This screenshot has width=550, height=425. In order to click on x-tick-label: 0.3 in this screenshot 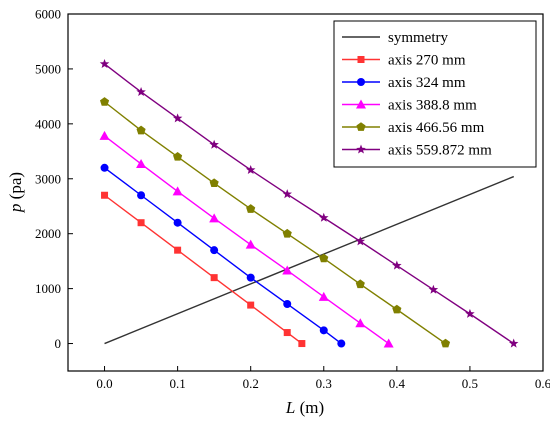, I will do `click(324, 383)`.